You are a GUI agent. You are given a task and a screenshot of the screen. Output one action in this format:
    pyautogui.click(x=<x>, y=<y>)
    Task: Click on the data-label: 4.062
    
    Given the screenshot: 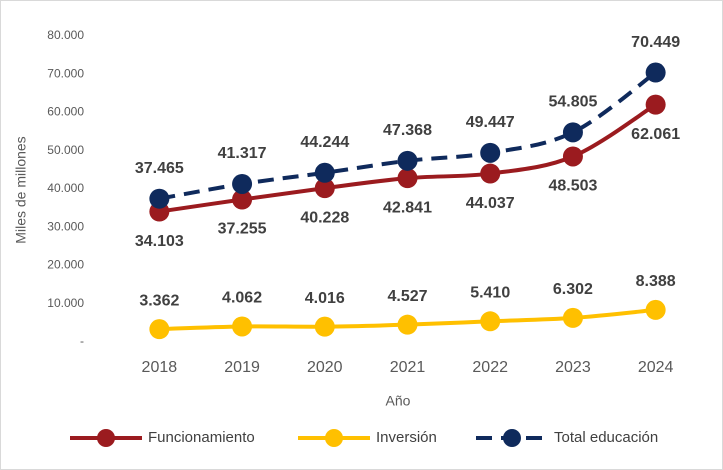 What is the action you would take?
    pyautogui.click(x=242, y=298)
    